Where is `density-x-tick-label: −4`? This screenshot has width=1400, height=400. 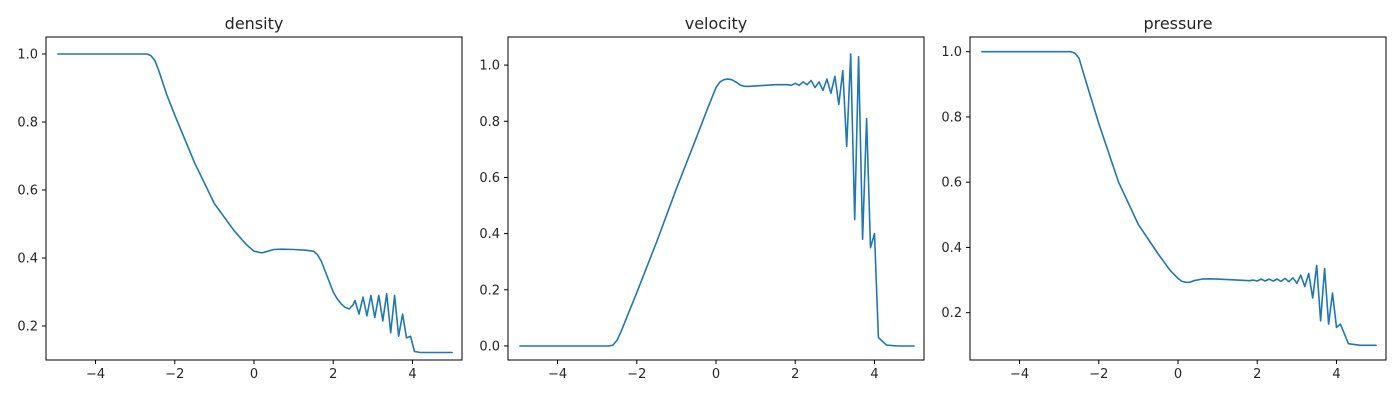 density-x-tick-label: −4 is located at coordinates (95, 374).